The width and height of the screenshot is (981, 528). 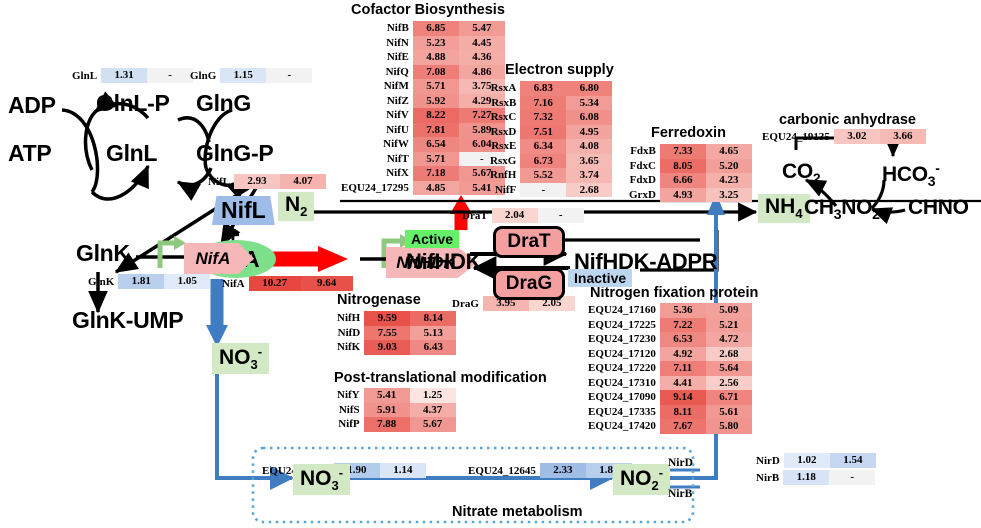 I want to click on row-label: EQU24_17120, so click(x=622, y=353).